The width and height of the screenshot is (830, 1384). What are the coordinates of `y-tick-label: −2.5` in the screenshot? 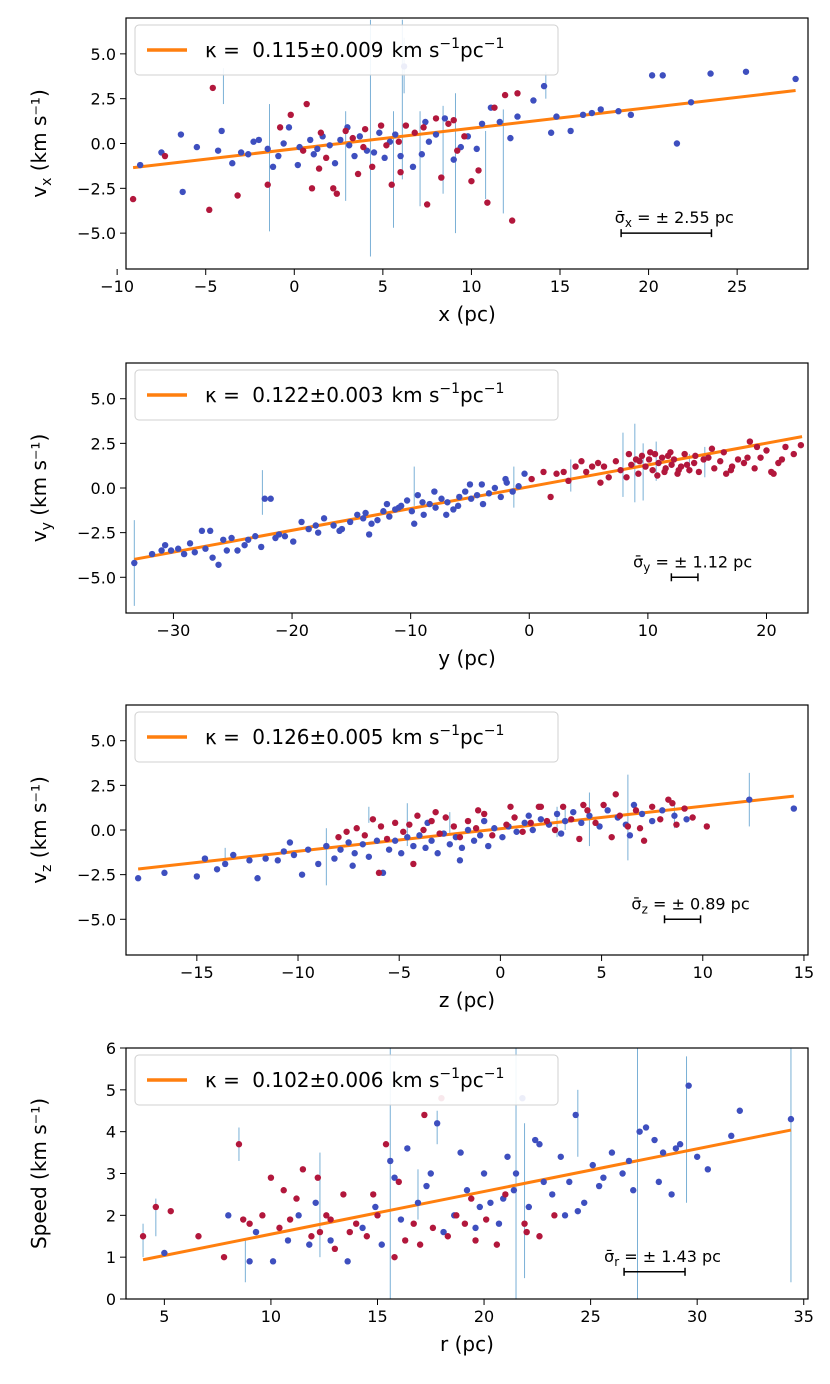 It's located at (96, 188).